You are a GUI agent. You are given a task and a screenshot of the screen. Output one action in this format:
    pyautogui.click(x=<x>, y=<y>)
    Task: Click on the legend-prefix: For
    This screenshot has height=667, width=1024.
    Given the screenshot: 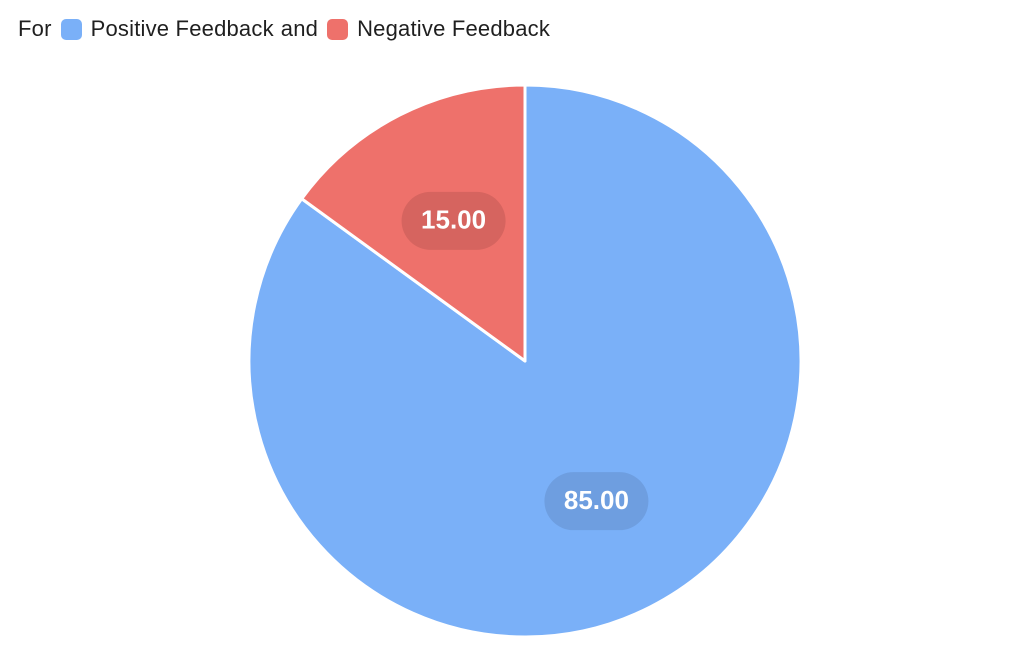 What is the action you would take?
    pyautogui.click(x=35, y=28)
    